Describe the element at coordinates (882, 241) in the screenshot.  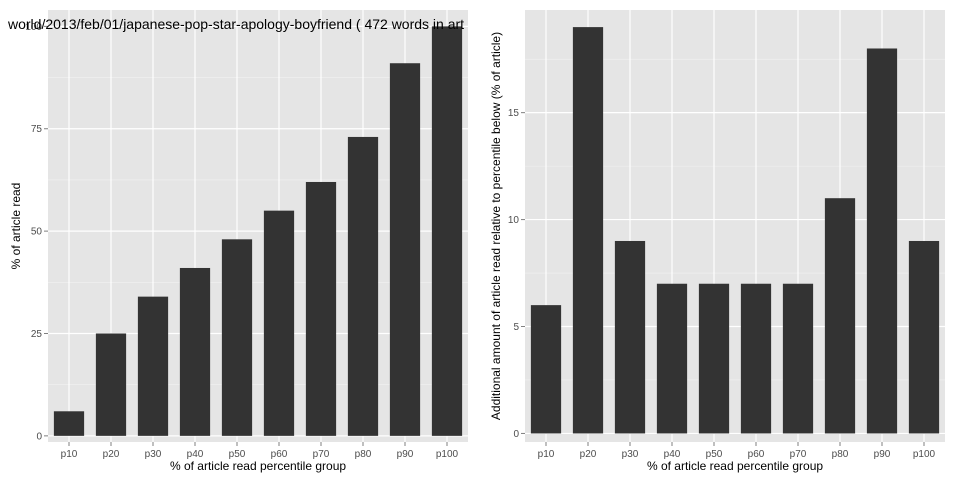
I see `right-bar-p90` at that location.